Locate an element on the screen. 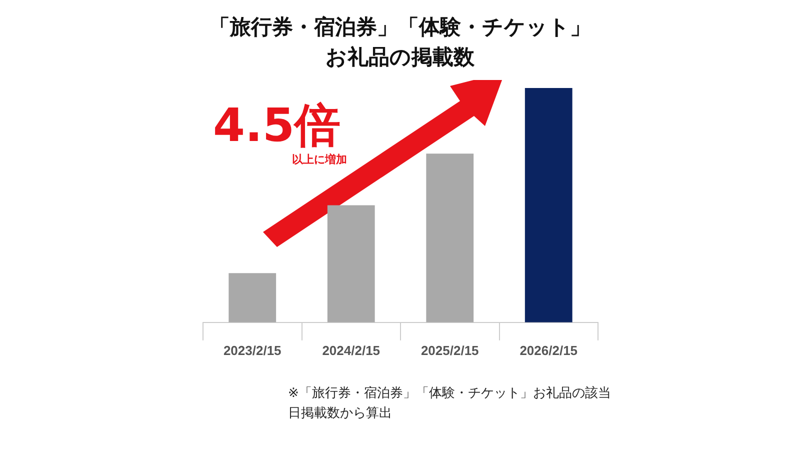 Image resolution: width=800 pixels, height=450 pixels. x-tick-label: 2023/2/15 is located at coordinates (252, 350).